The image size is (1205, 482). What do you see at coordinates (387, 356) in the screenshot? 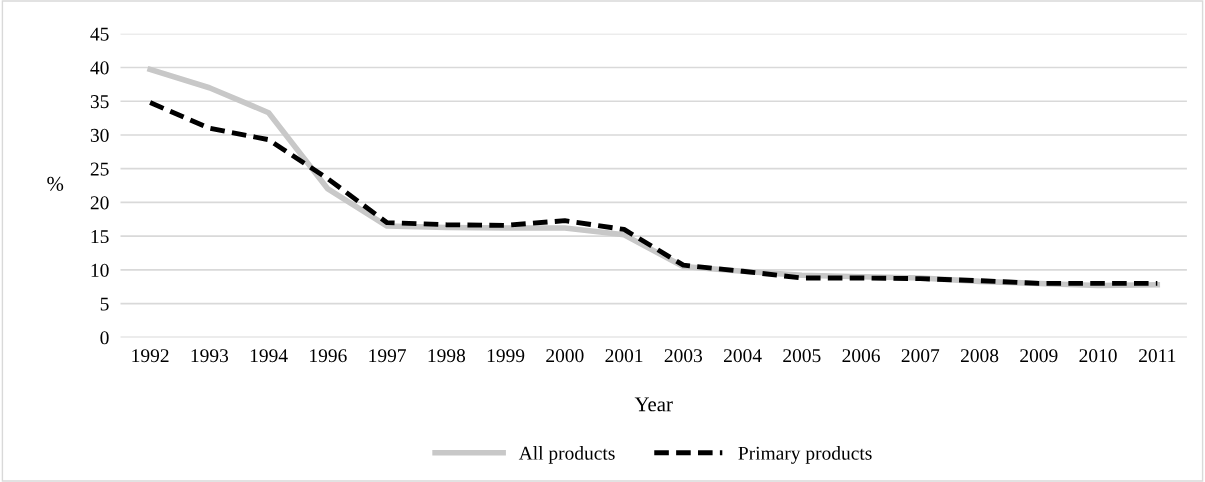
I see `x-tick-label: 1997` at bounding box center [387, 356].